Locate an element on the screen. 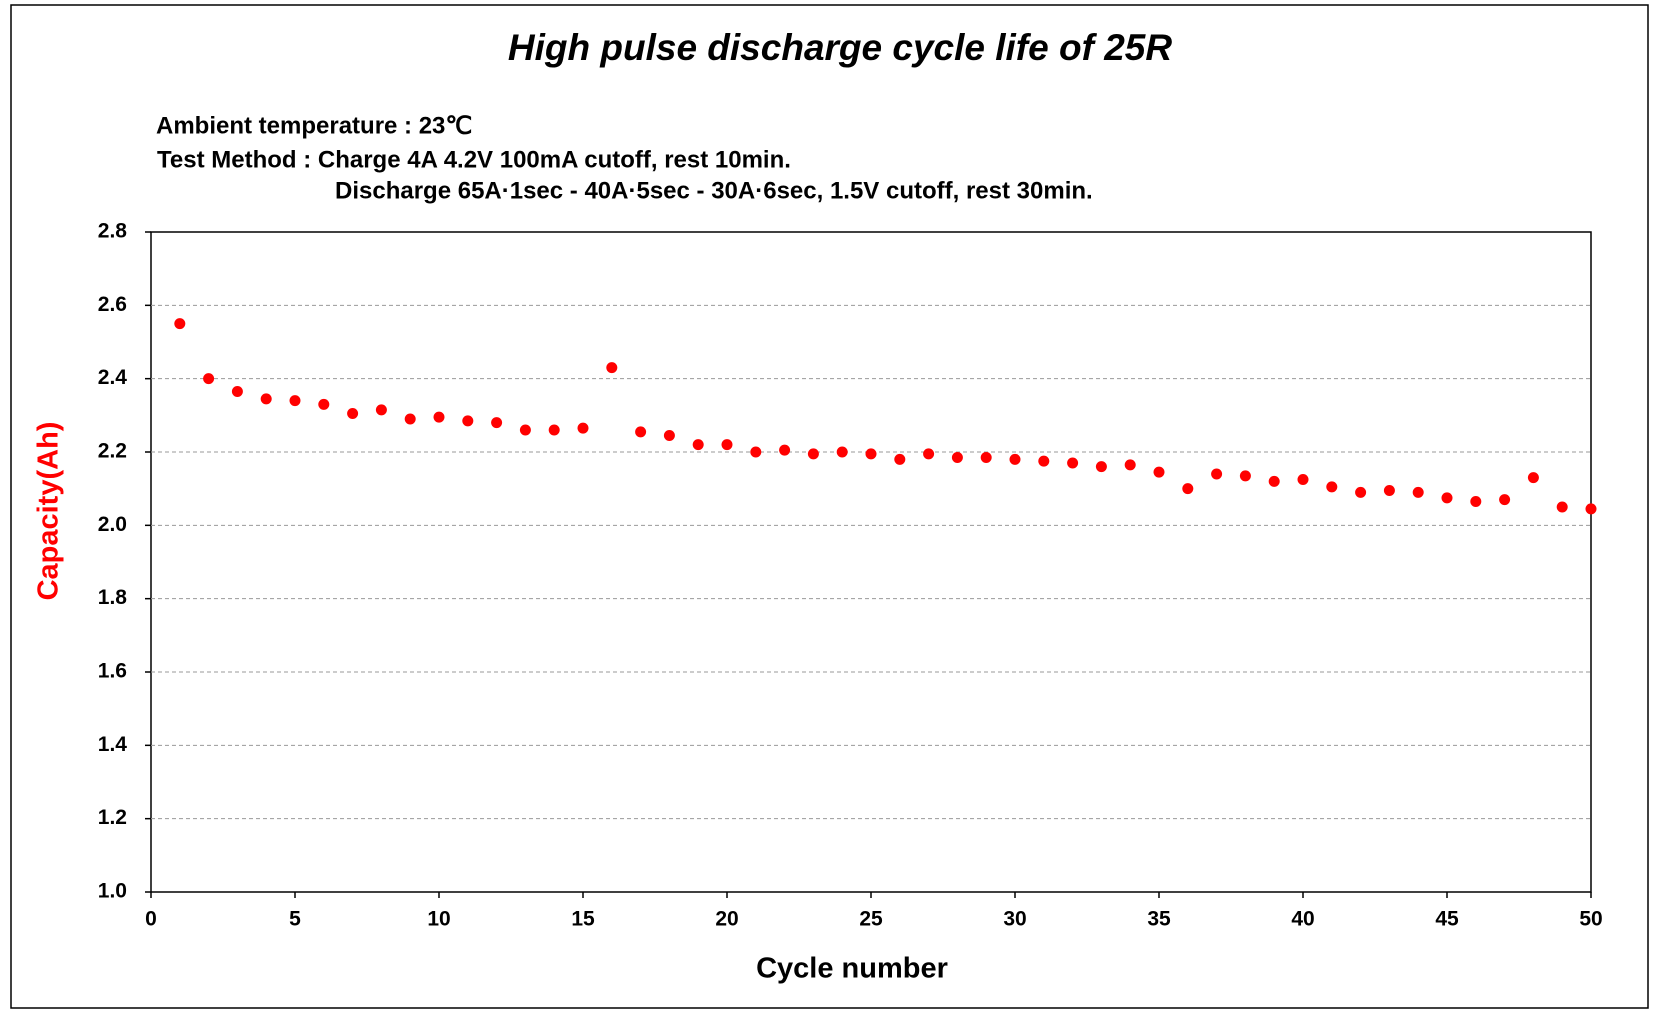 This screenshot has width=1653, height=1011. x-tick-label: 0 is located at coordinates (151, 919).